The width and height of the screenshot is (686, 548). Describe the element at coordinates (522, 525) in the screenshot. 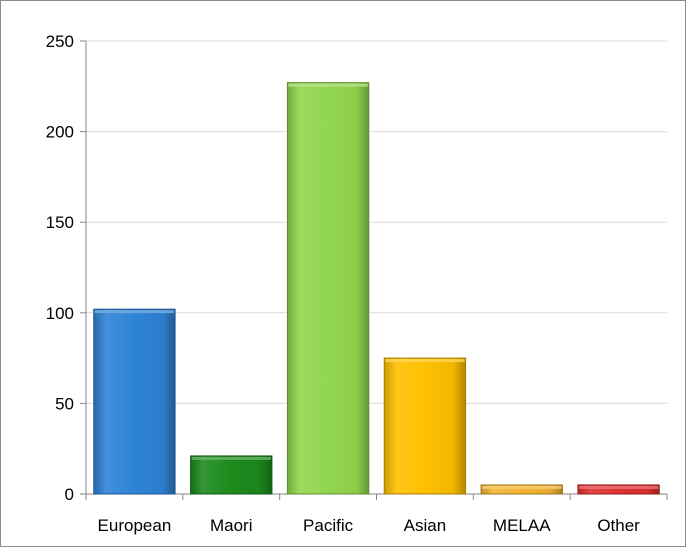

I see `x-tick-label: MELAA` at that location.